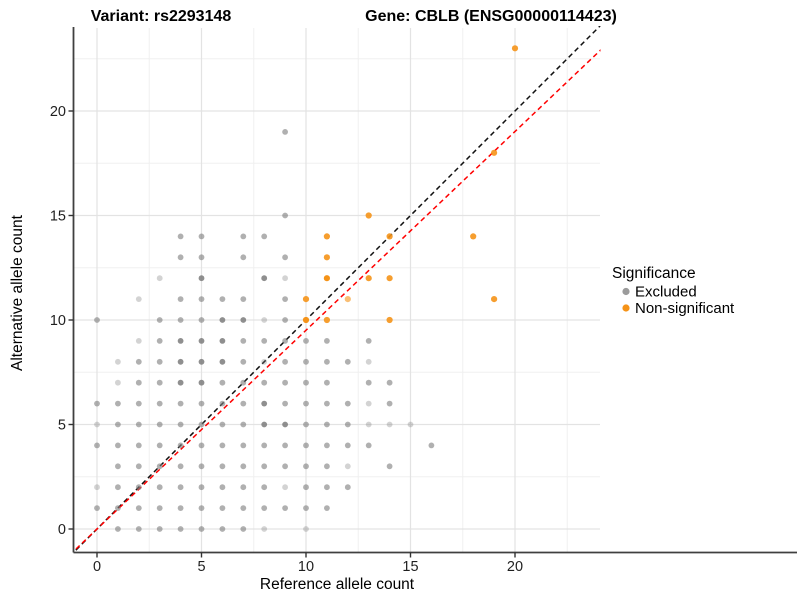 The image size is (800, 605). I want to click on y-tick-label: 10, so click(58, 321).